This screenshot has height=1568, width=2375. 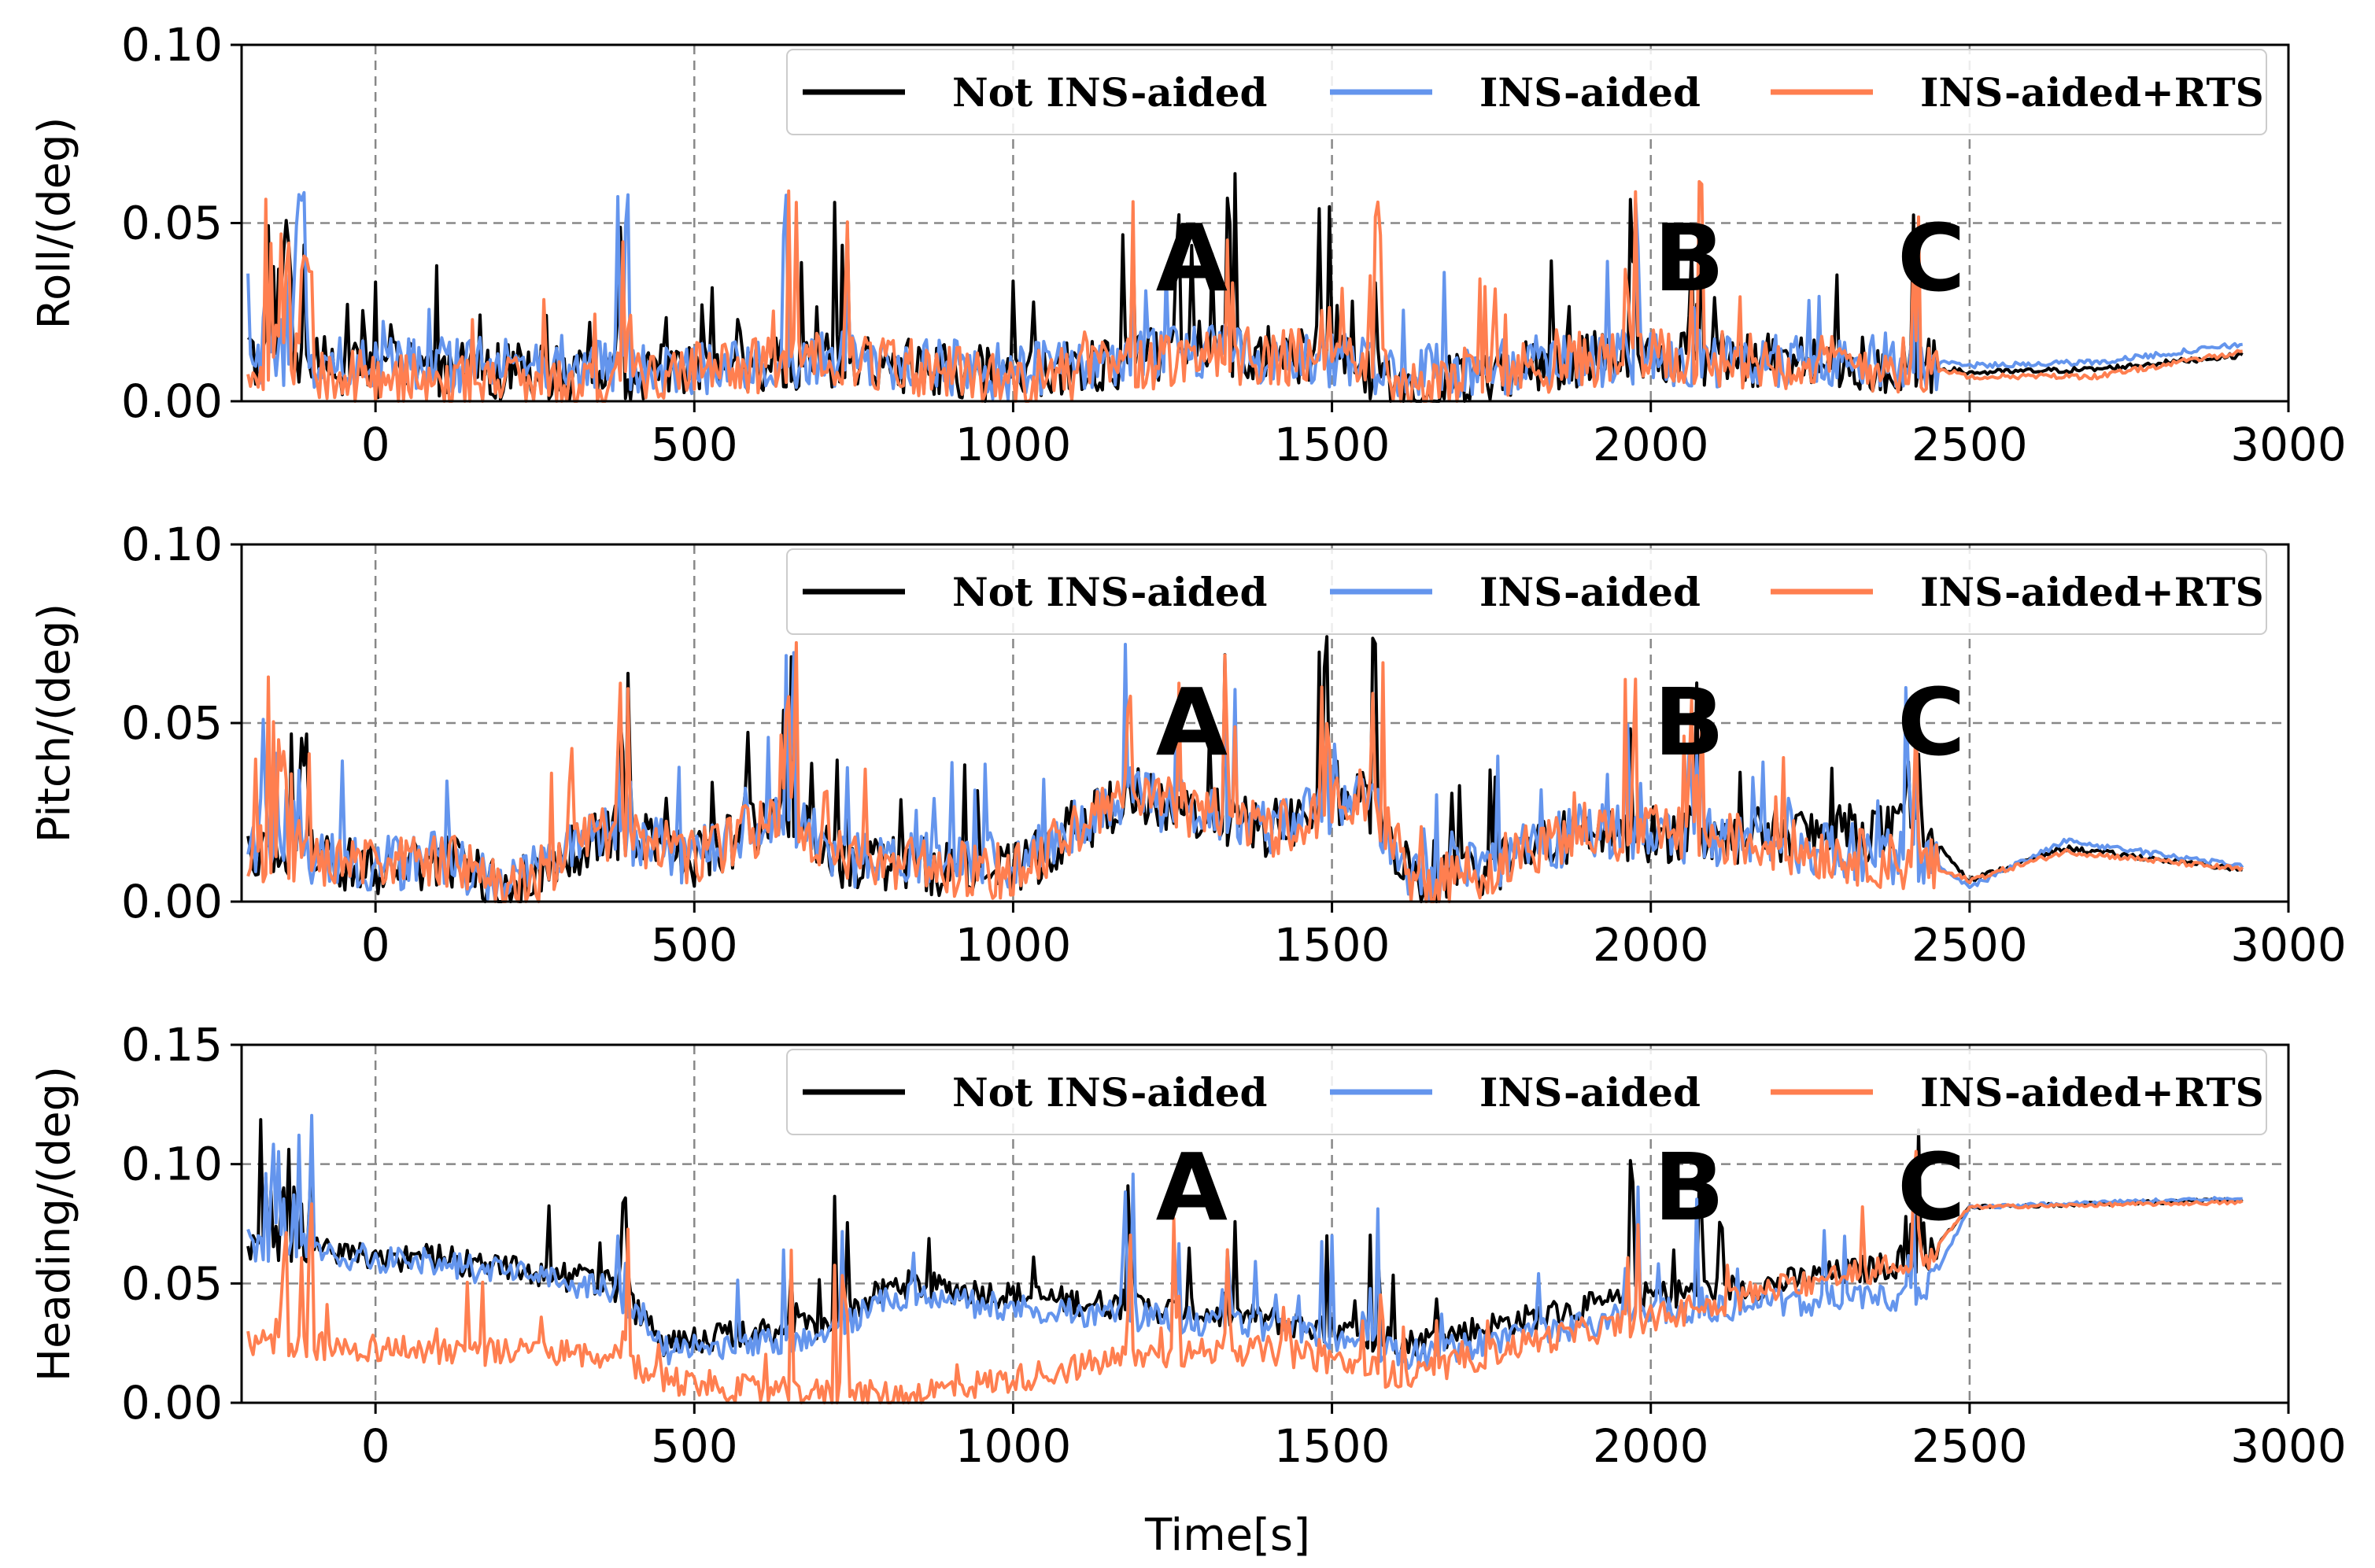 What do you see at coordinates (1013, 1446) in the screenshot?
I see `heading-xtick-label: 1000` at bounding box center [1013, 1446].